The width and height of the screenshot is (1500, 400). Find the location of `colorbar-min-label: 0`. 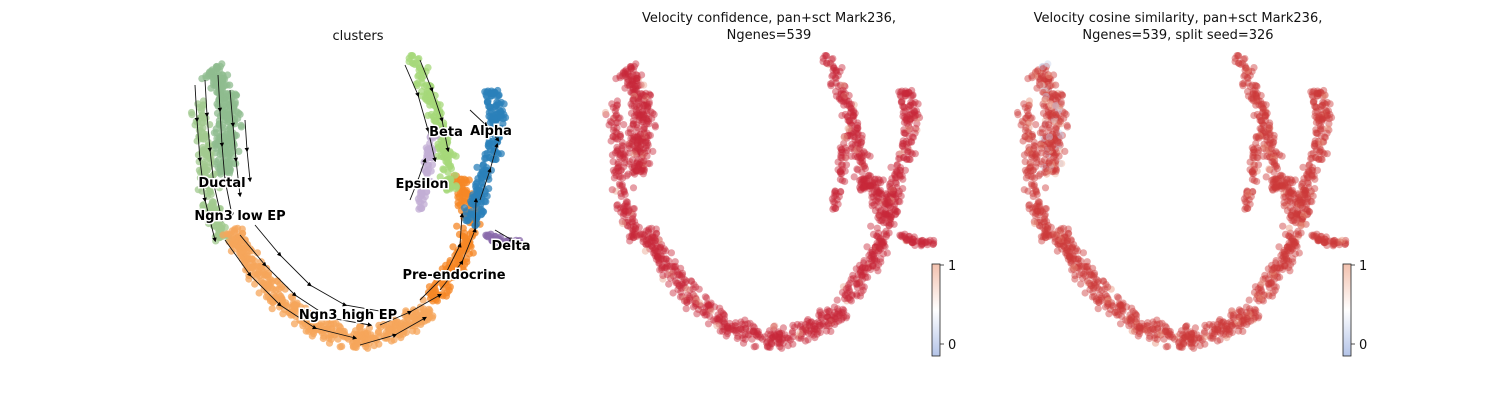

colorbar-min-label: 0 is located at coordinates (952, 345).